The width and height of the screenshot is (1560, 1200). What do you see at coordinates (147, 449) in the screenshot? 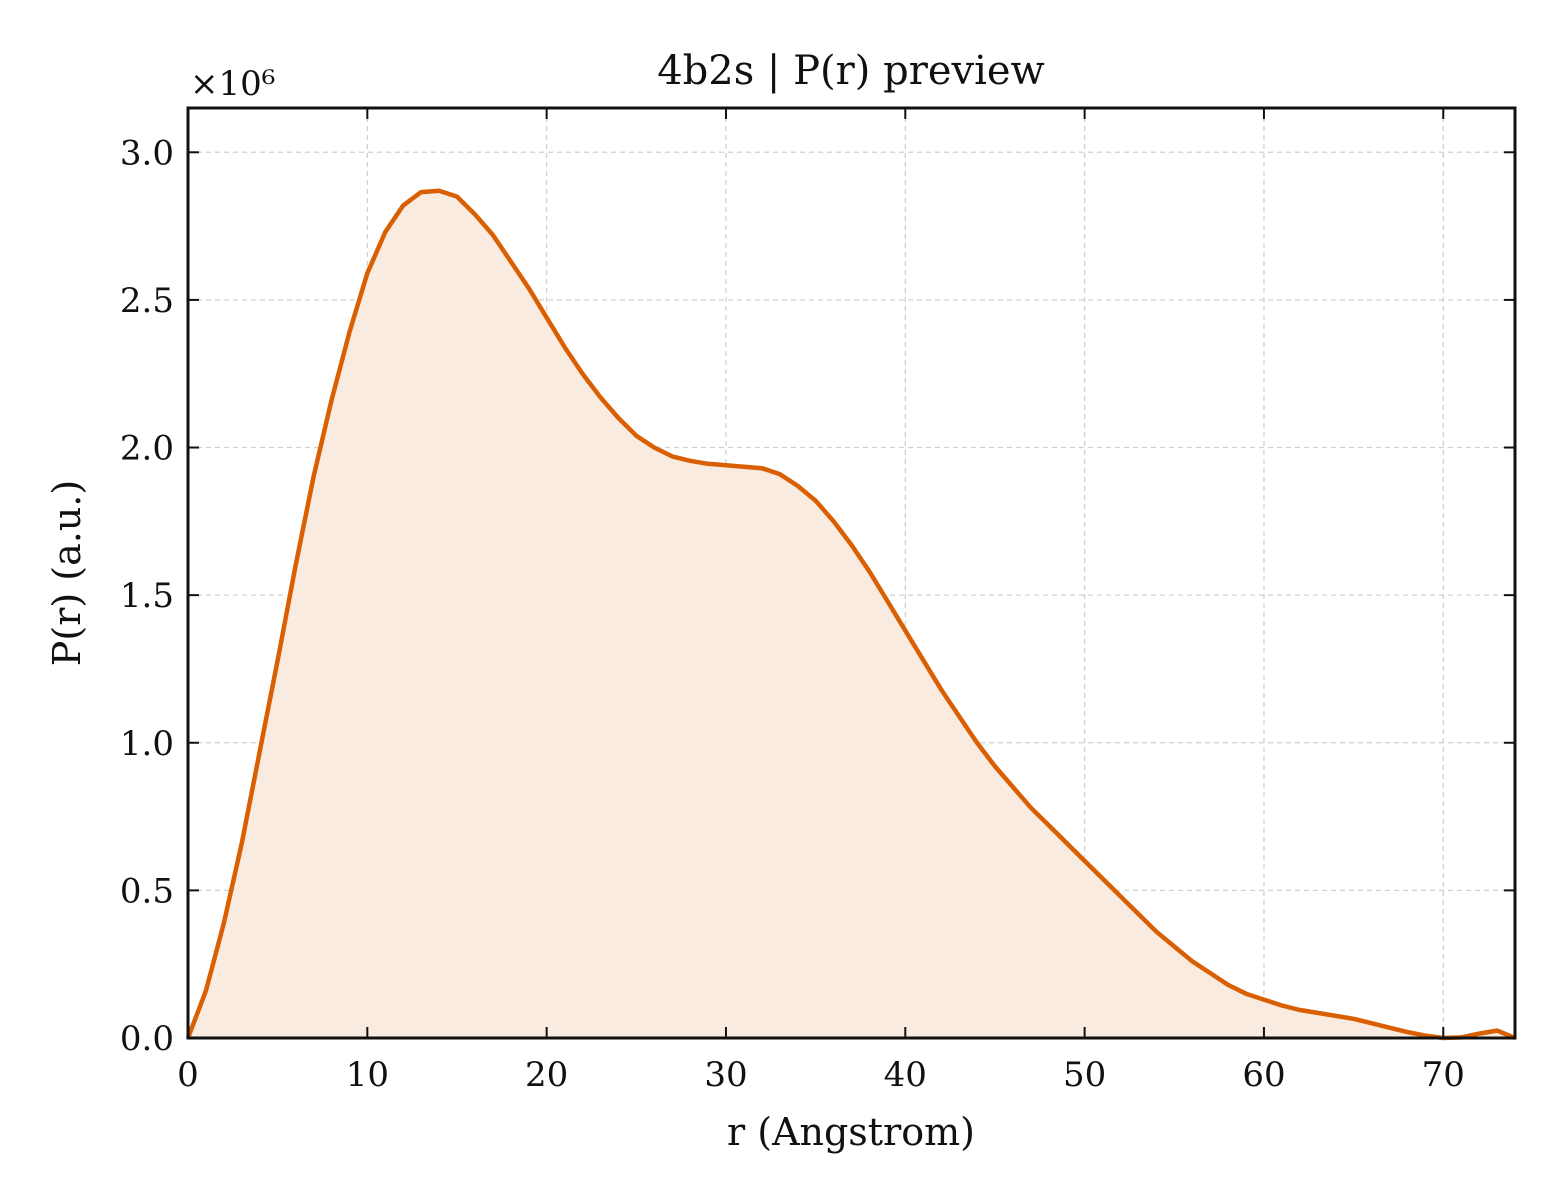
I see `y-tick-label: 2.0` at bounding box center [147, 449].